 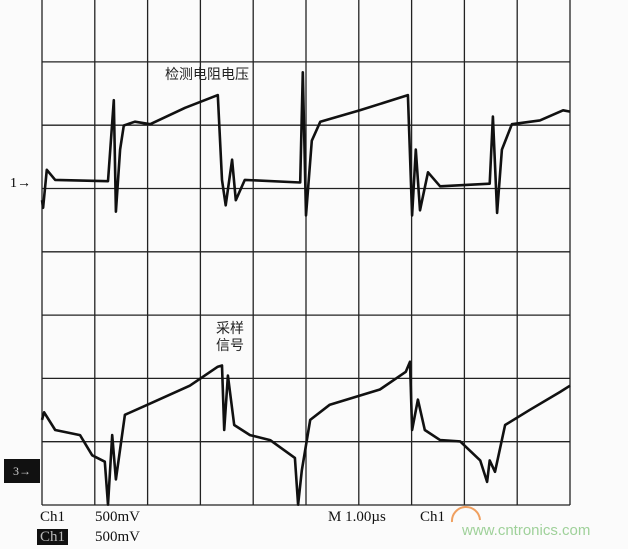 What do you see at coordinates (357, 517) in the screenshot?
I see `timebase: M 1.00µs` at bounding box center [357, 517].